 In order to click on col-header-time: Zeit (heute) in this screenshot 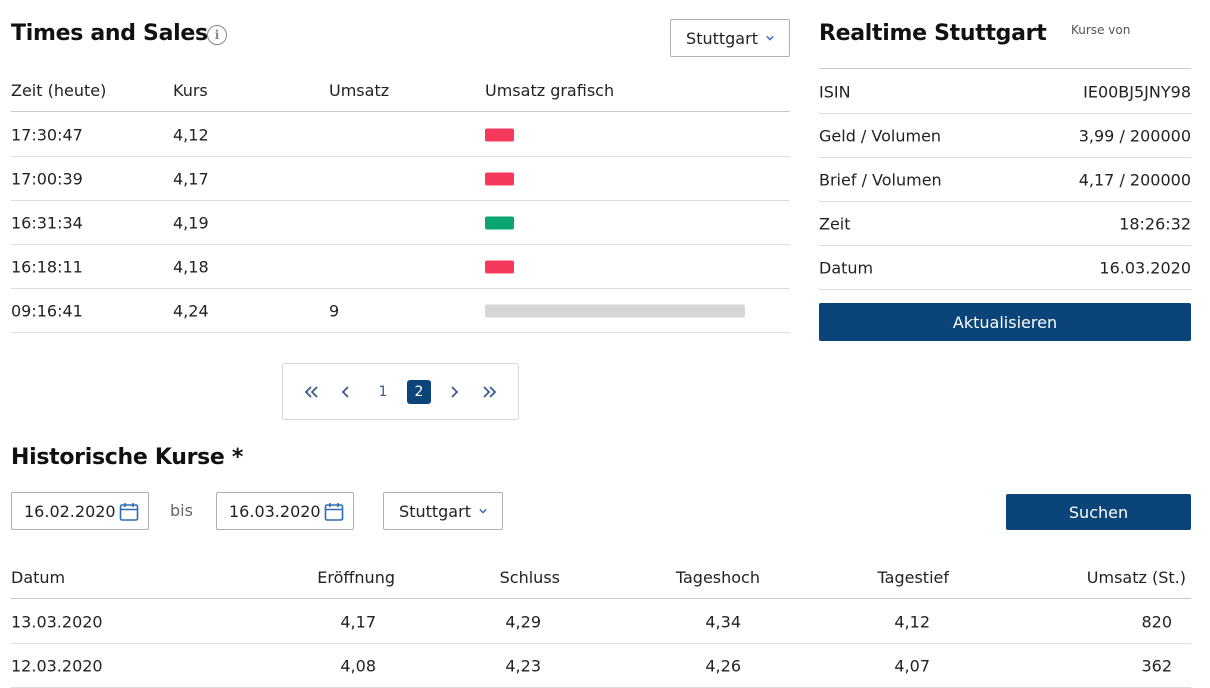, I will do `click(59, 90)`.